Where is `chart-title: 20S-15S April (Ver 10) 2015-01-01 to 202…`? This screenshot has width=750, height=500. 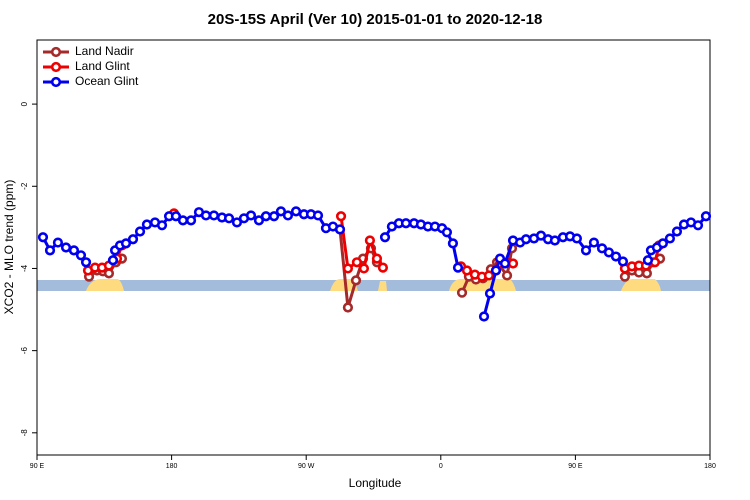
chart-title: 20S-15S April (Ver 10) 2015-01-01 to 202… is located at coordinates (375, 19).